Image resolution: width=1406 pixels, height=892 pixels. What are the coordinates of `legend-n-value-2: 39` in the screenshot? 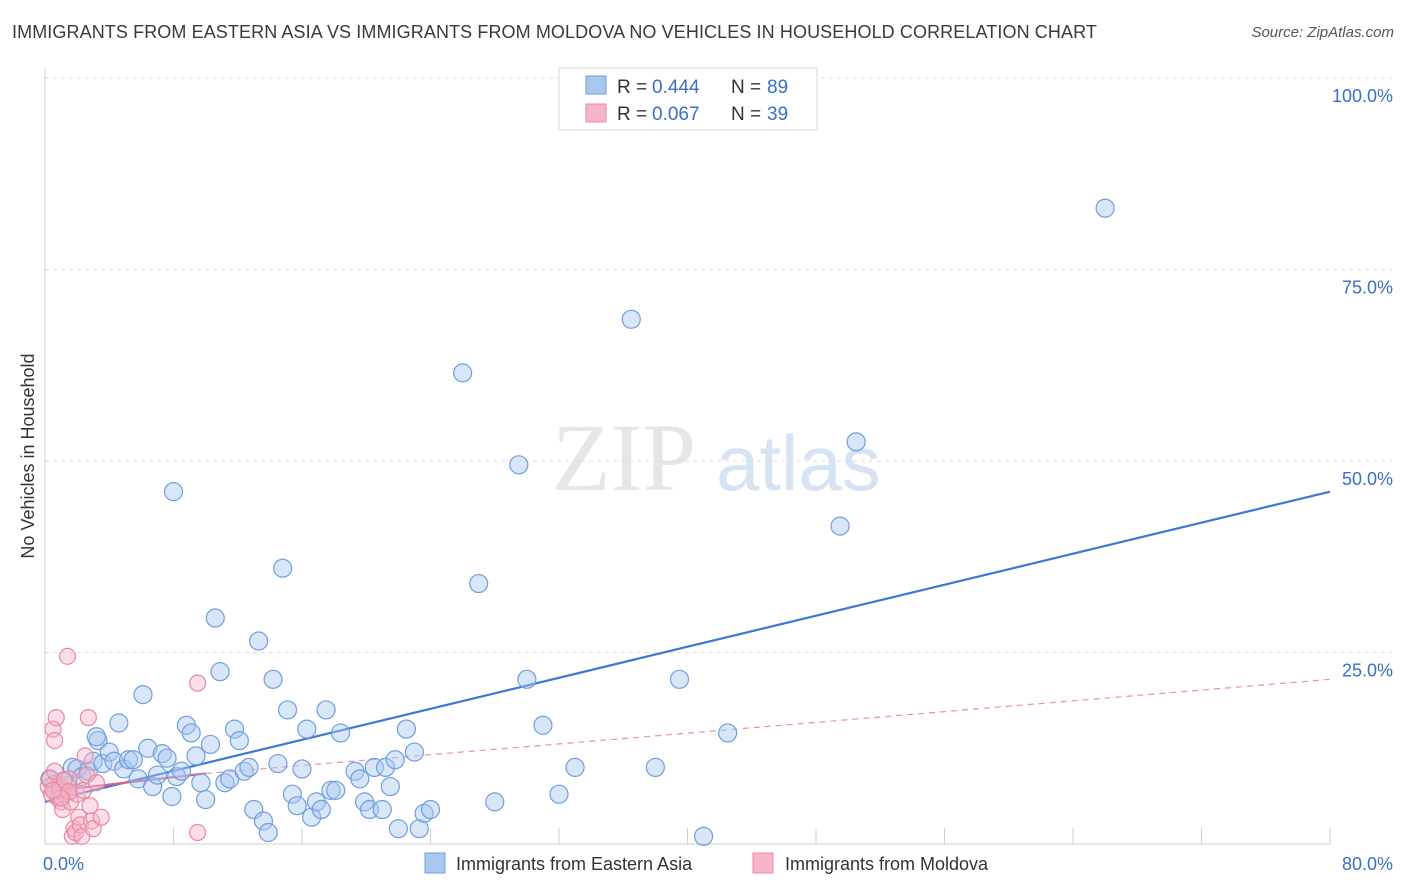 It's located at (777, 114).